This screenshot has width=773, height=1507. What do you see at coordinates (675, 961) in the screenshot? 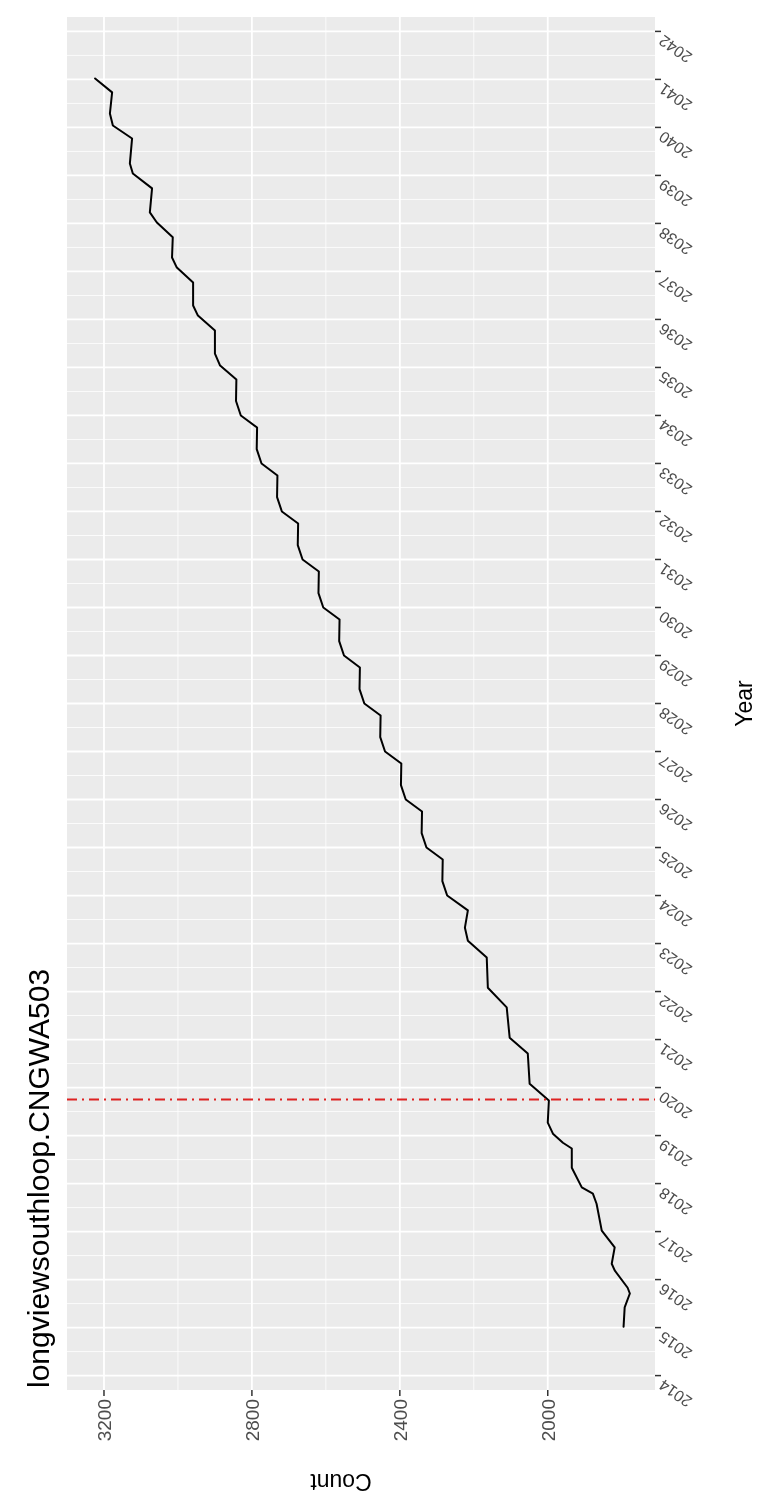
I see `y-tick-label: 2023` at bounding box center [675, 961].